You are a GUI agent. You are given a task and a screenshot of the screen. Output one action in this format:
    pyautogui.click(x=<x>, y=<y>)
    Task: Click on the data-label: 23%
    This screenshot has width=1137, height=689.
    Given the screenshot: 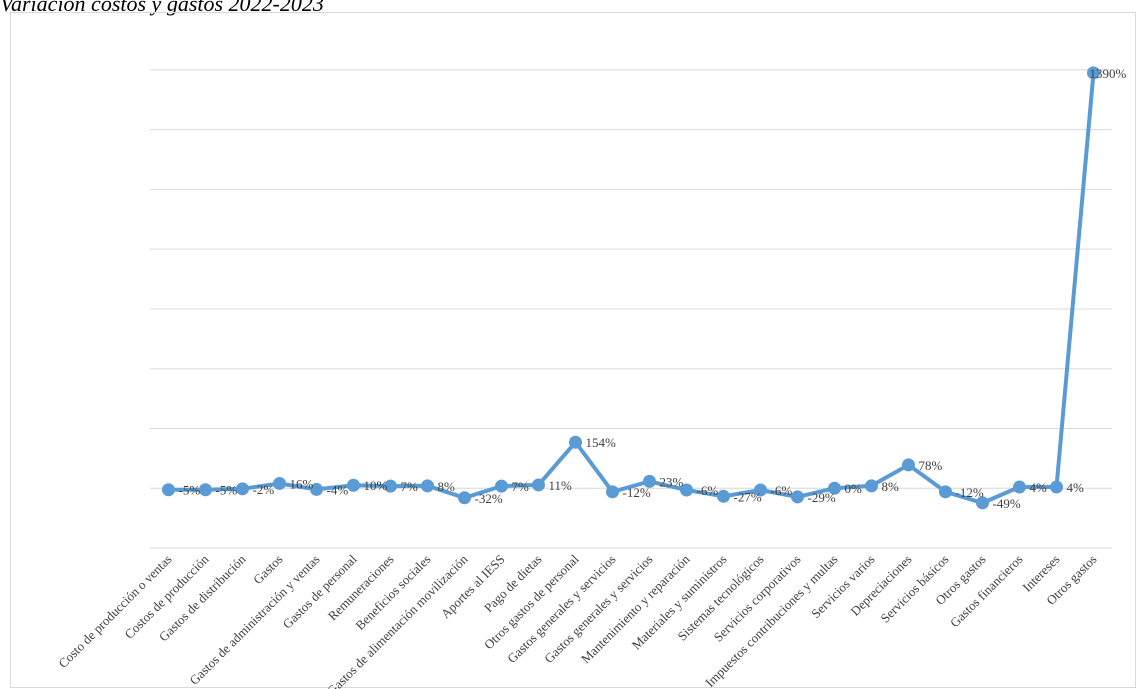 What is the action you would take?
    pyautogui.click(x=672, y=481)
    